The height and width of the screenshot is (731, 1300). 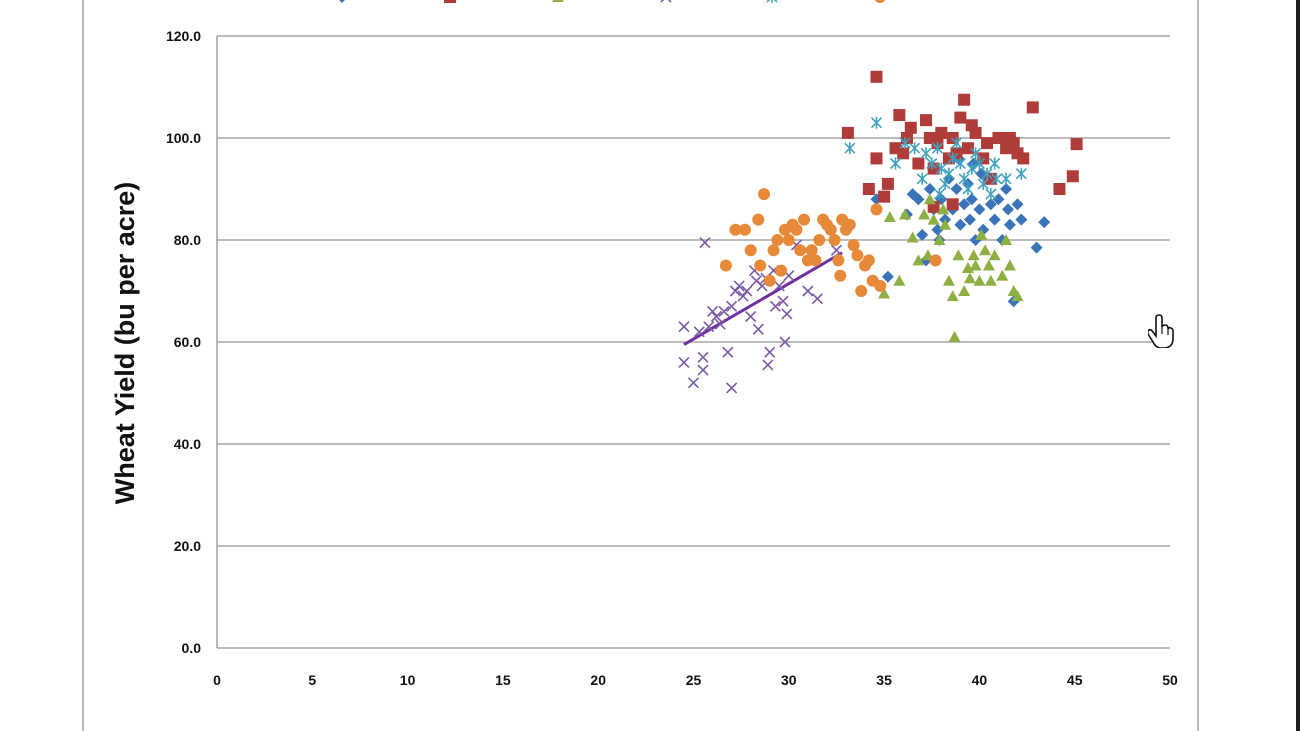 What do you see at coordinates (980, 680) in the screenshot?
I see `x-tick-label: 40` at bounding box center [980, 680].